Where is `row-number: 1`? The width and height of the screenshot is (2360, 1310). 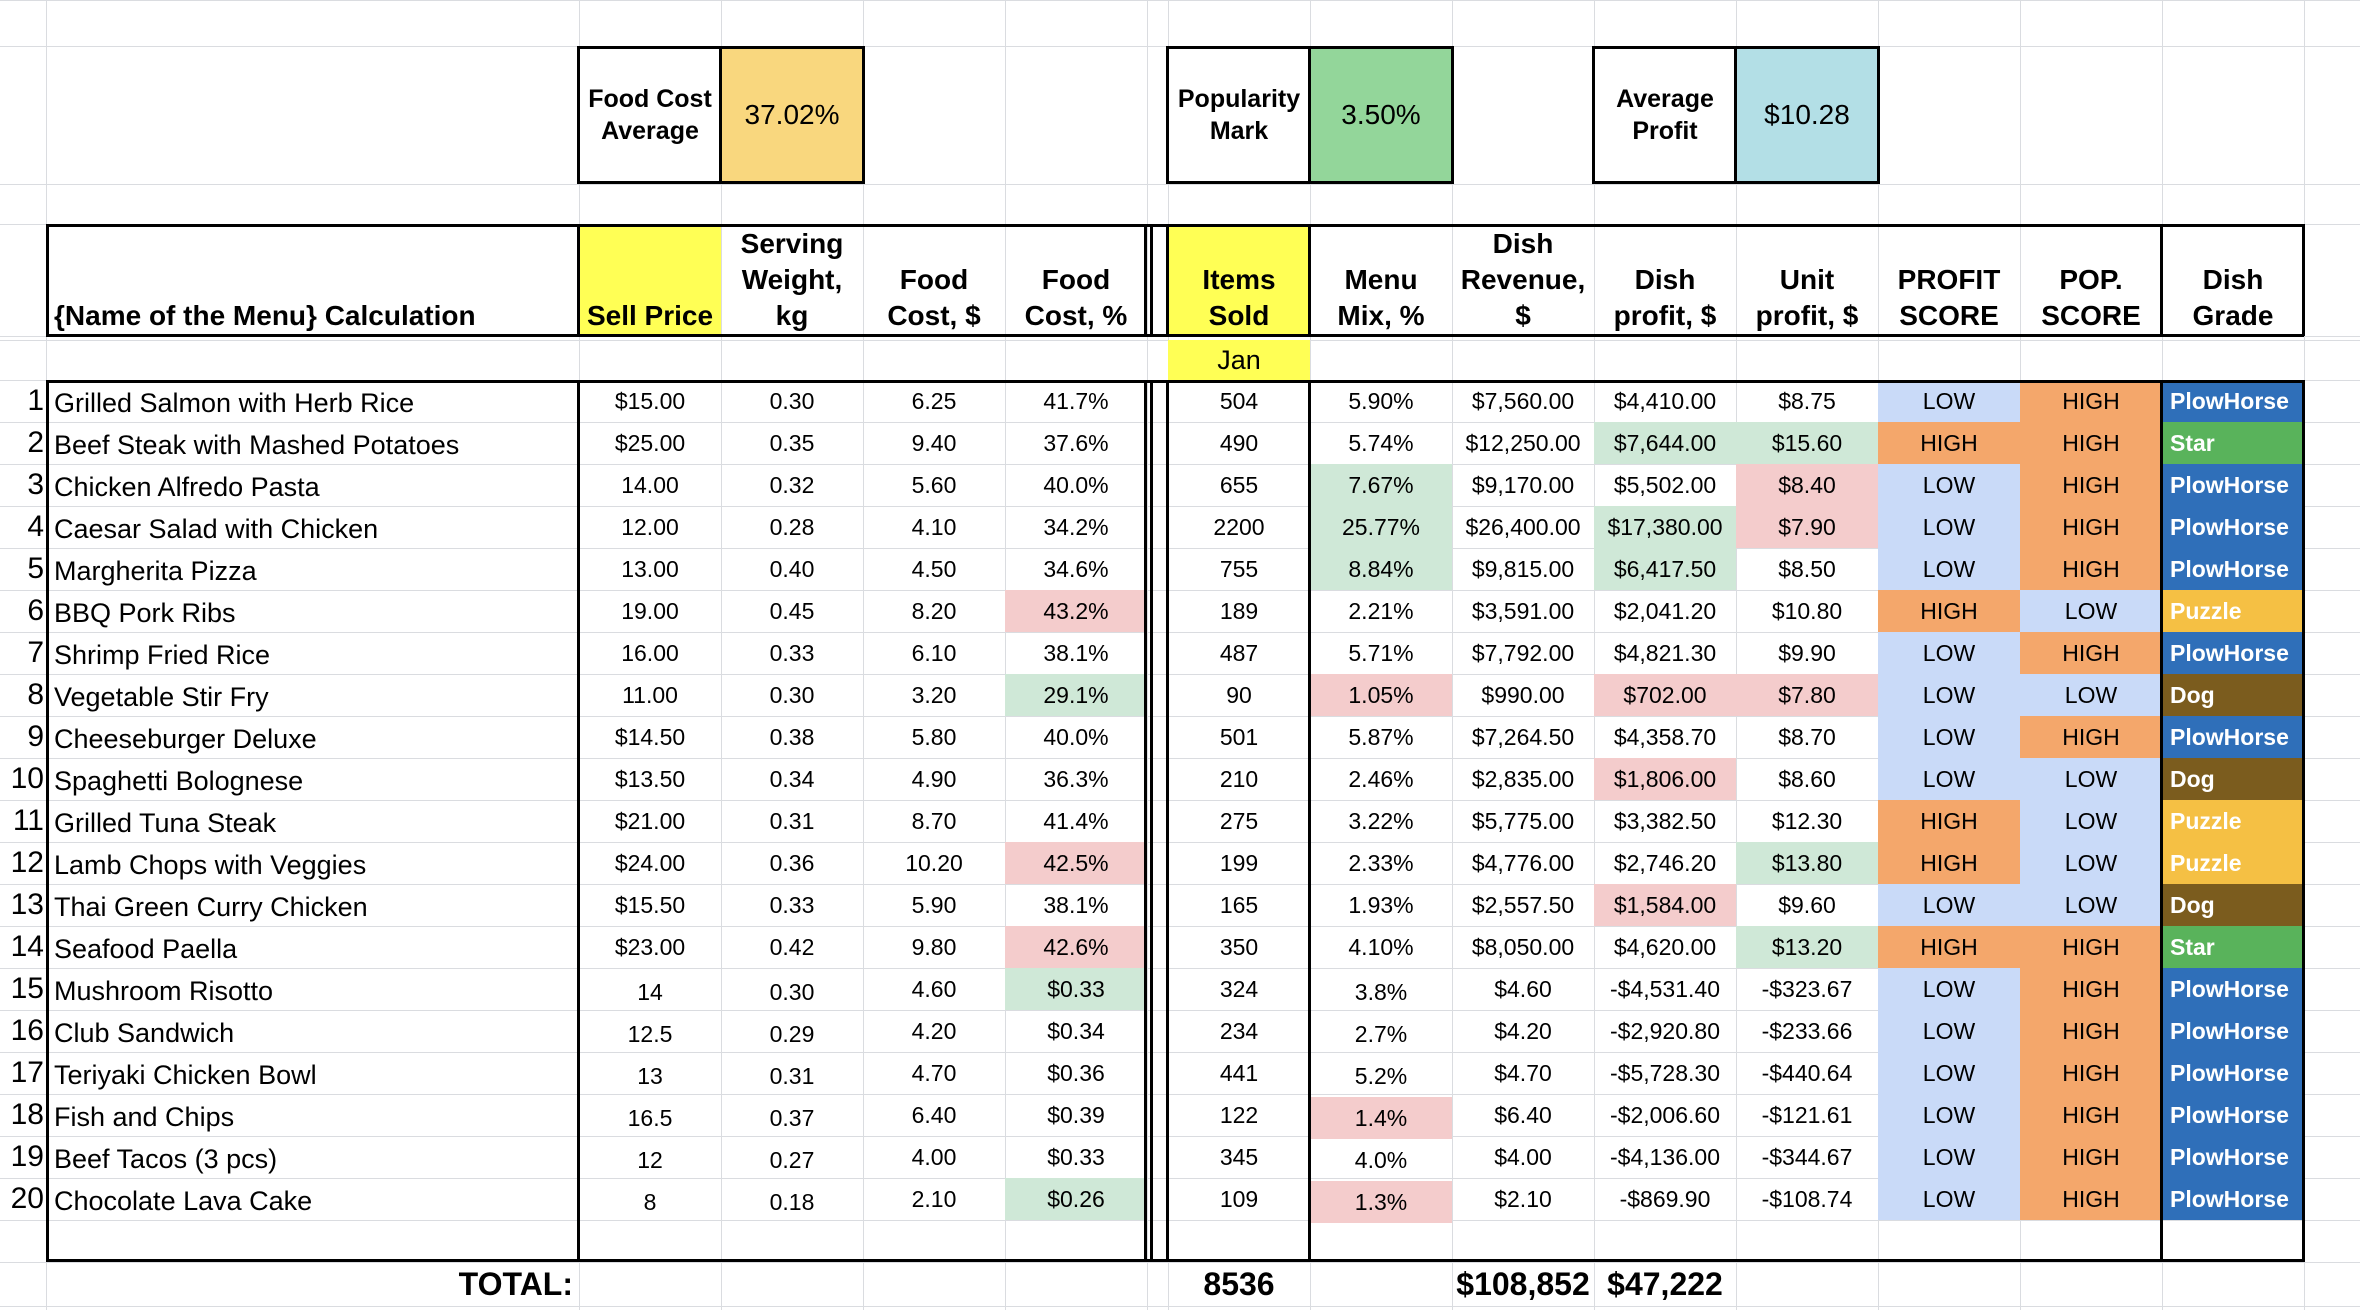 row-number: 1 is located at coordinates (35, 400).